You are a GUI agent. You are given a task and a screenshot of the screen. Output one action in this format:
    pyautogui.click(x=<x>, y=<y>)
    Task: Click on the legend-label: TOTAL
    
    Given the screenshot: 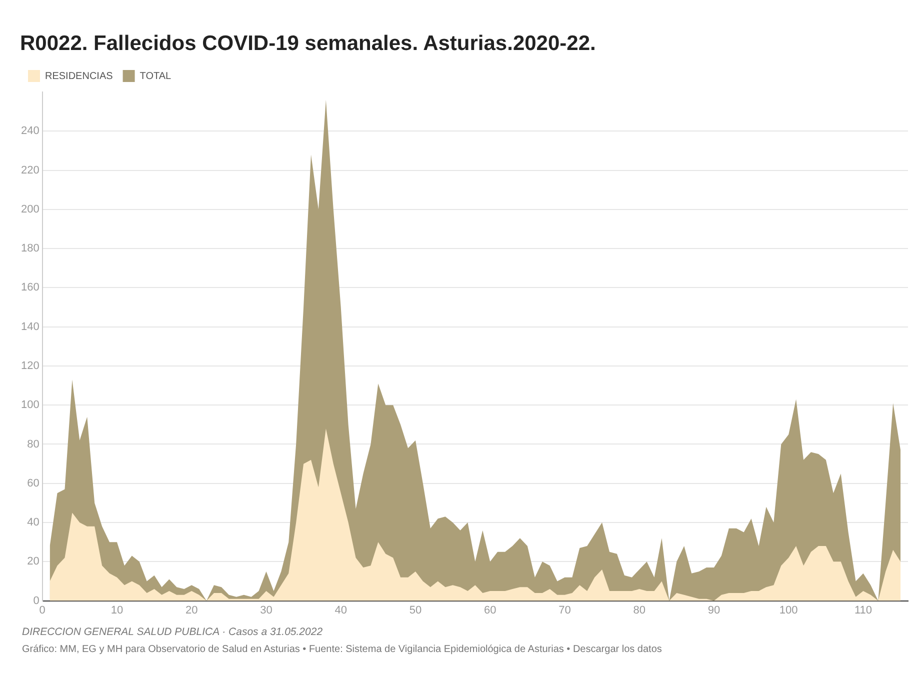 What is the action you would take?
    pyautogui.click(x=156, y=76)
    